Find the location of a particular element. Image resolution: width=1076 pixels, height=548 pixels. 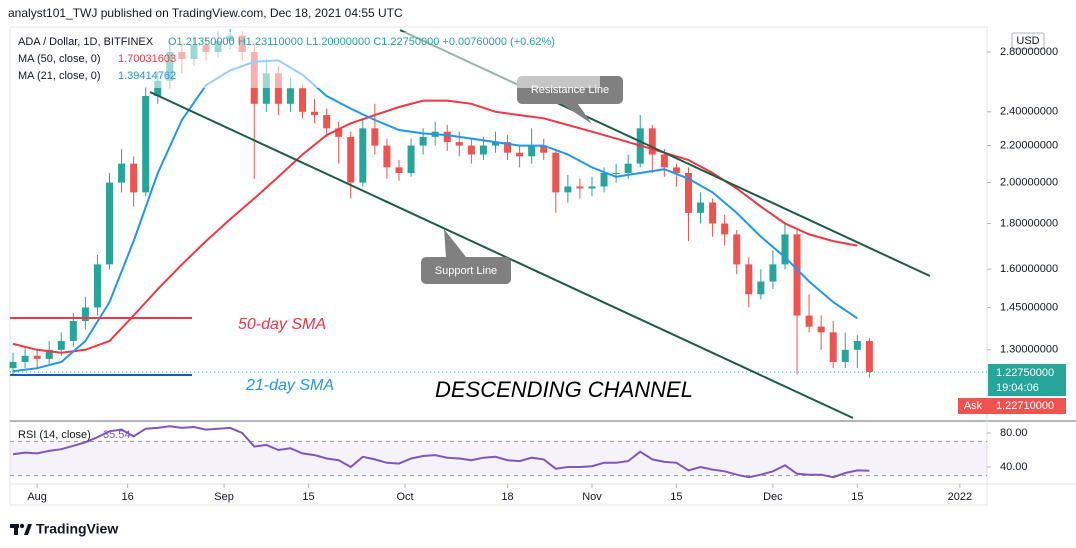

currency: USD is located at coordinates (1027, 41).